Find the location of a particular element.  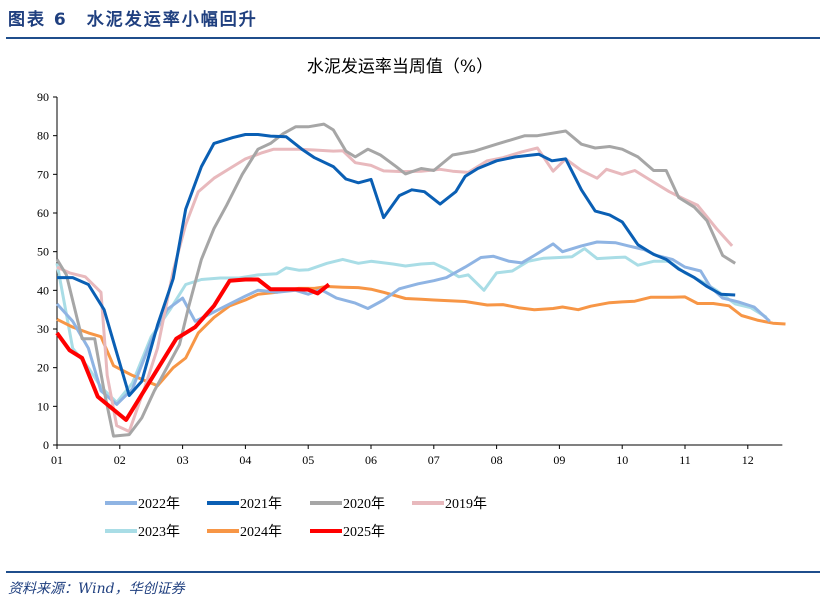

legend-item: 2019年 is located at coordinates (449, 504).